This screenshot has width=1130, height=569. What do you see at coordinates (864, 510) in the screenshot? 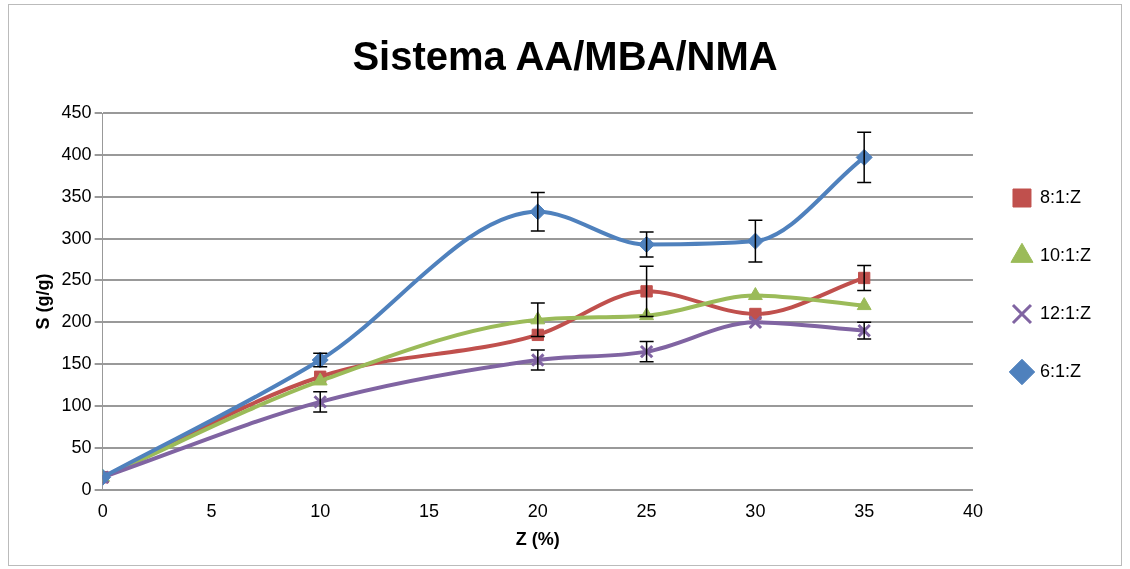
I see `x-tick-label: 35` at bounding box center [864, 510].